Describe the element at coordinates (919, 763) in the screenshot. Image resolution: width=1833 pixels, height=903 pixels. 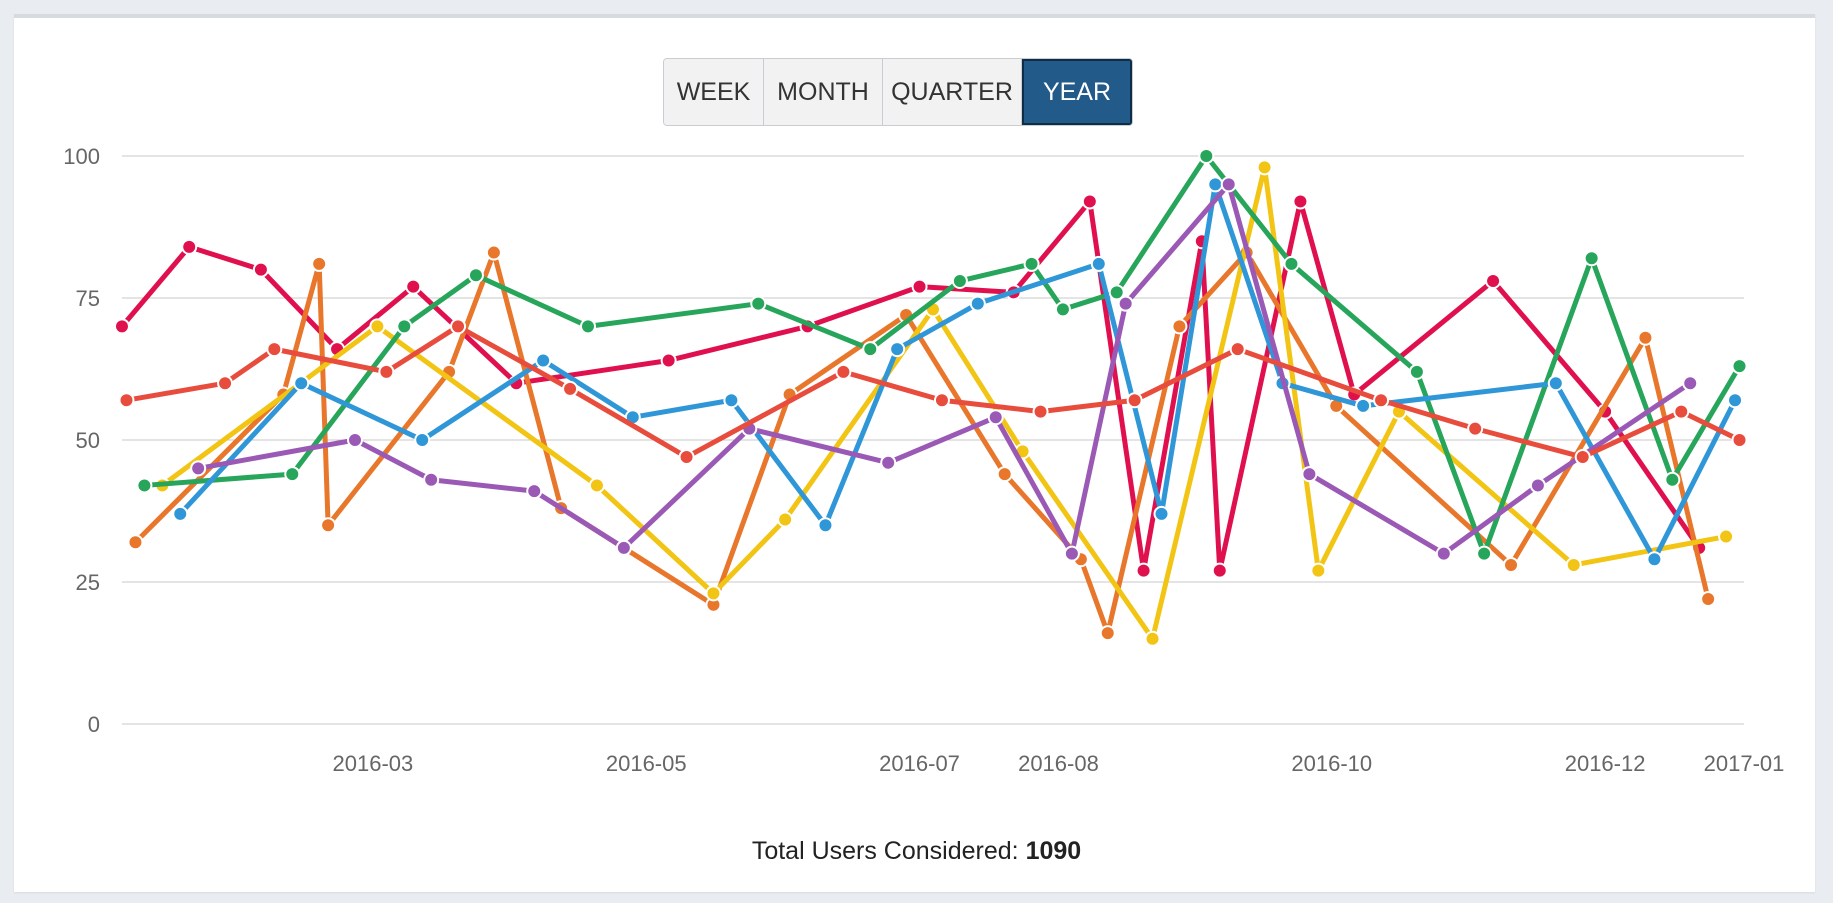
I see `x-tick-label: 2016-07` at that location.